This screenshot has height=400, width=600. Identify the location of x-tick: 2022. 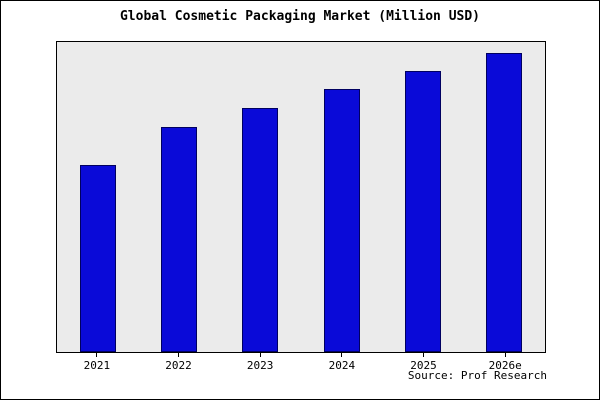
(179, 364).